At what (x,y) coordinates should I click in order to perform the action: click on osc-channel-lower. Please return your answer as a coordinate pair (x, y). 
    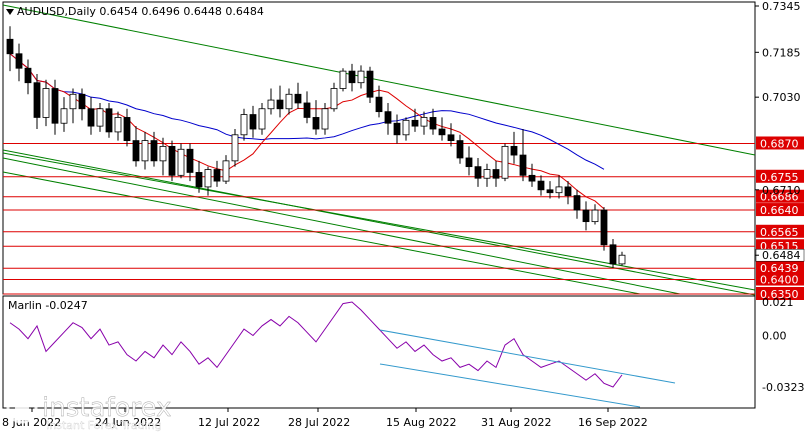
    Looking at the image, I should click on (510, 385).